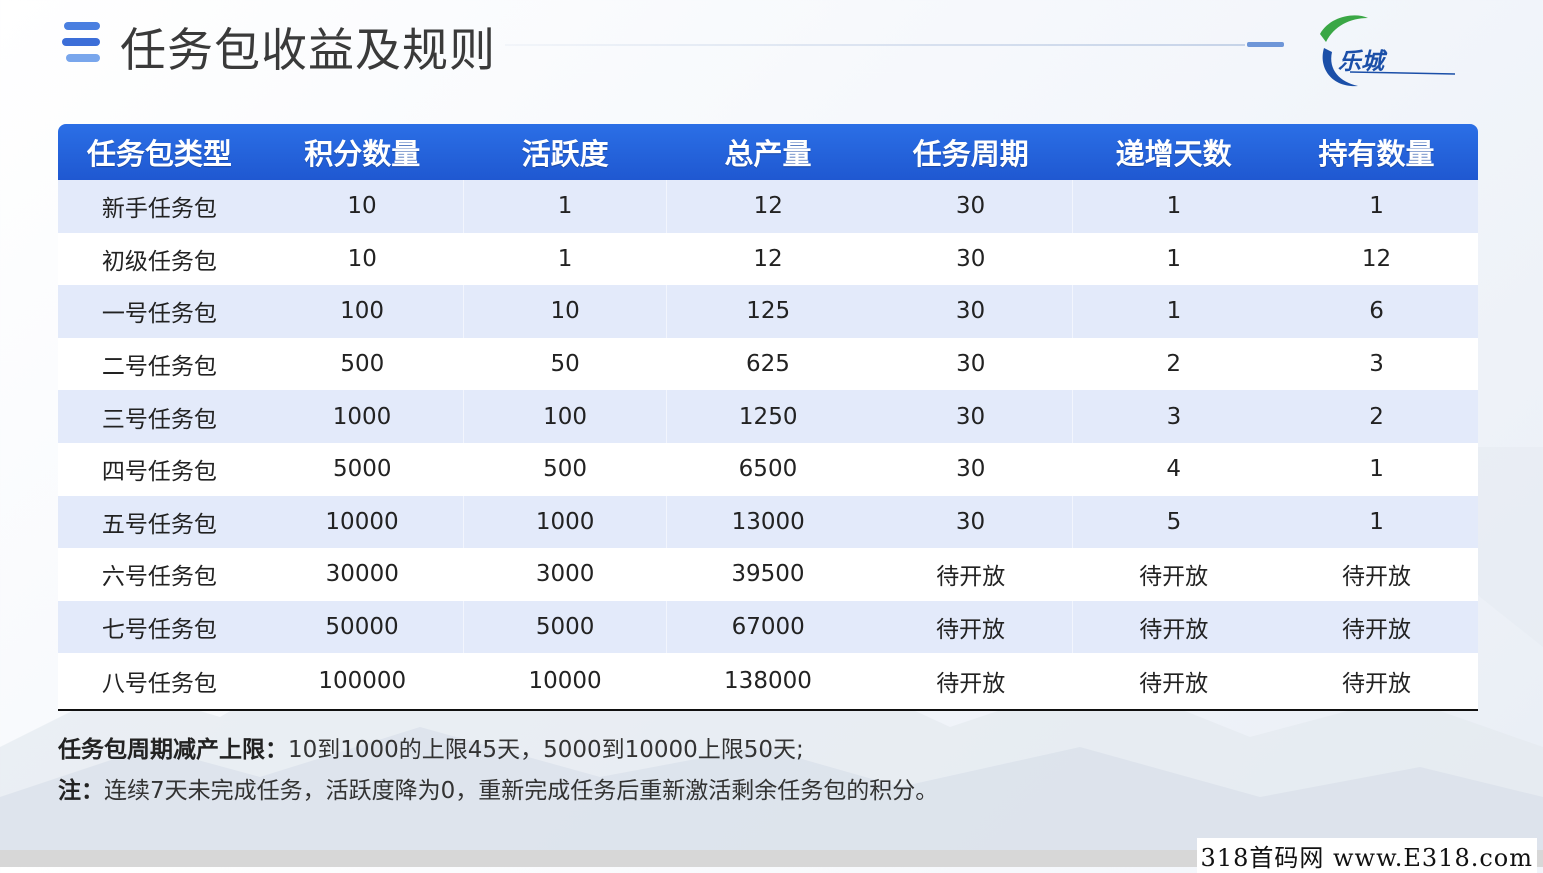 The height and width of the screenshot is (873, 1543). I want to click on table-cell: 3000, so click(565, 574).